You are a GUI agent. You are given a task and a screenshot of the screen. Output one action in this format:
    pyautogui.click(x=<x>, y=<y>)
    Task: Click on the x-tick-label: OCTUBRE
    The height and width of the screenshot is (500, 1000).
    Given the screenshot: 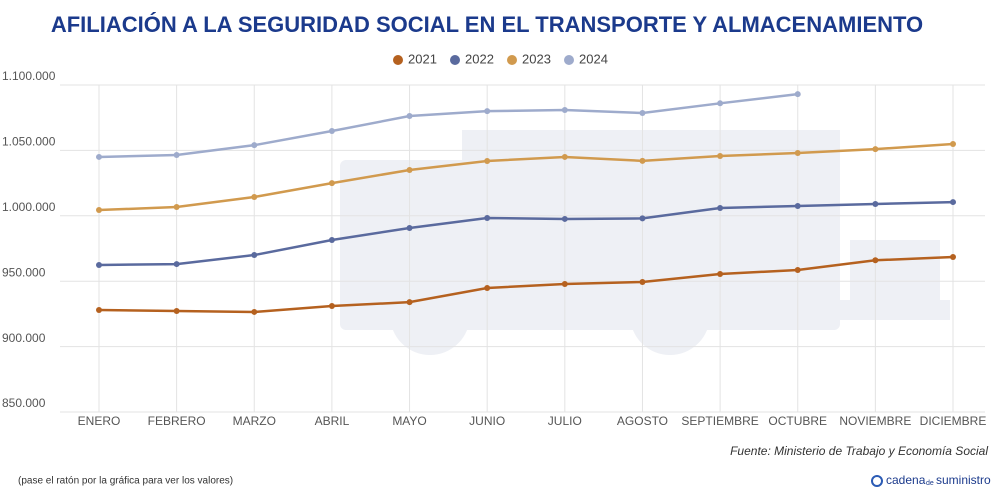 What is the action you would take?
    pyautogui.click(x=797, y=421)
    